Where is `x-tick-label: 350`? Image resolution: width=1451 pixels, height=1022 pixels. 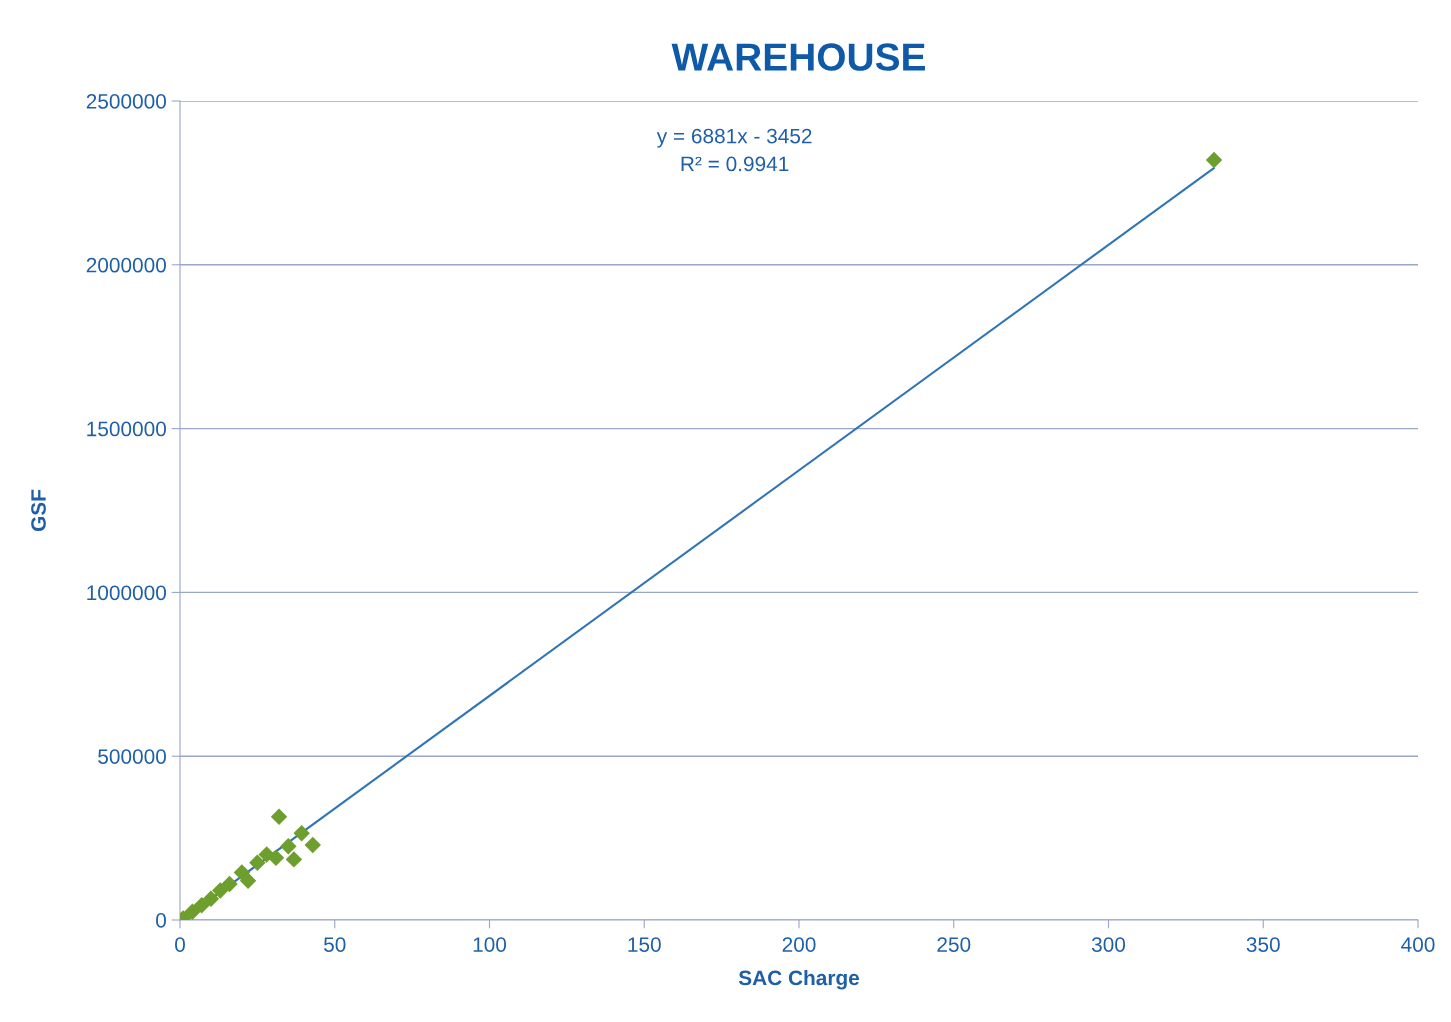 x-tick-label: 350 is located at coordinates (1263, 944).